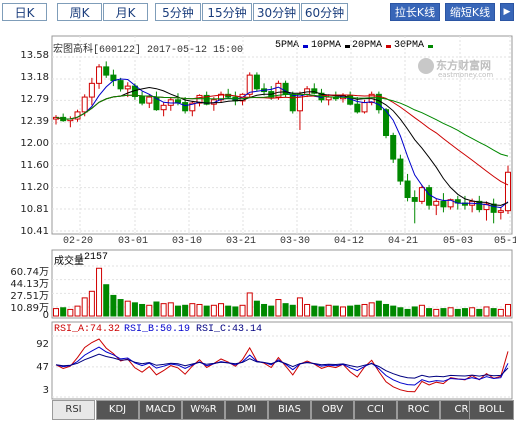 This screenshot has height=422, width=516. Describe the element at coordinates (34, 77) in the screenshot. I see `price-tick: 13.18` at that location.